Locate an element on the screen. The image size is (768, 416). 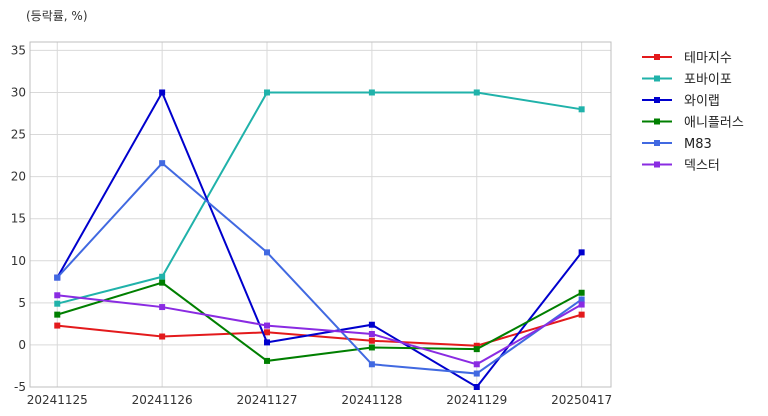
legend-item: 덱스터 is located at coordinates (681, 166).